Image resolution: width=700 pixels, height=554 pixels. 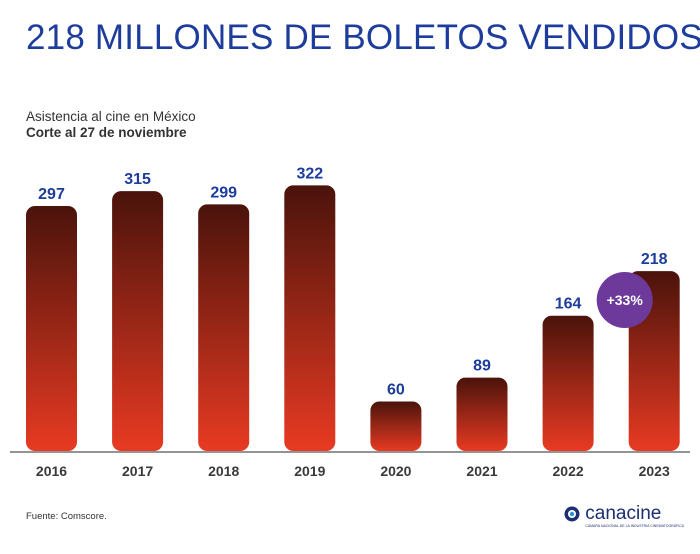 I want to click on source-note: Fuente: Comscore., so click(x=66, y=516).